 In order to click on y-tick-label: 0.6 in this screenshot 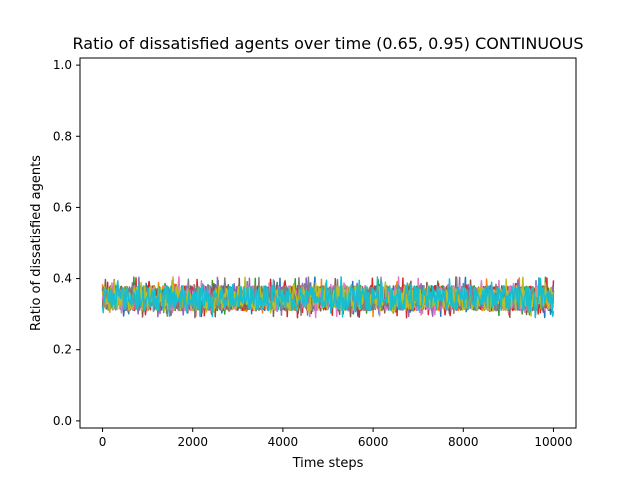, I will do `click(62, 207)`.